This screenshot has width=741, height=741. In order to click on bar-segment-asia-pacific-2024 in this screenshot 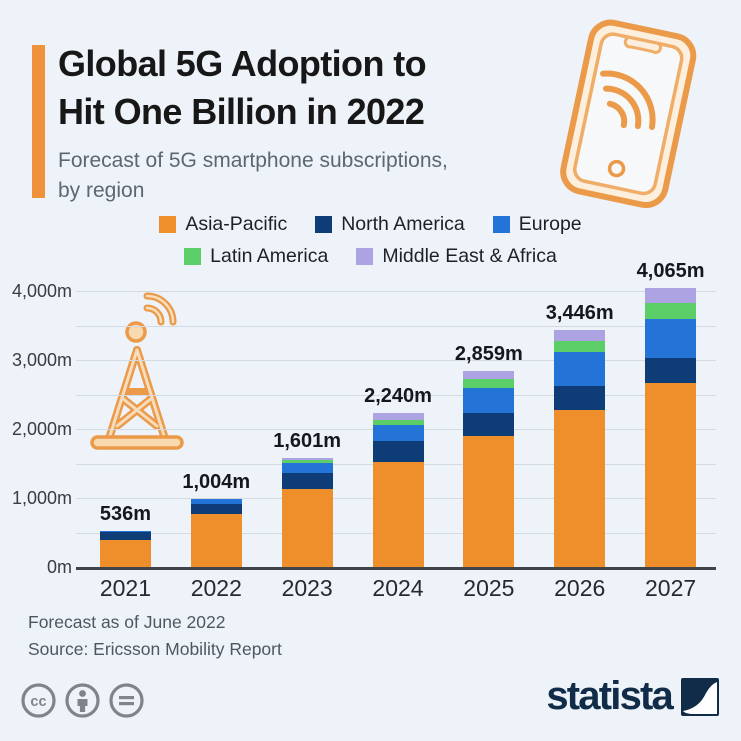, I will do `click(398, 514)`.